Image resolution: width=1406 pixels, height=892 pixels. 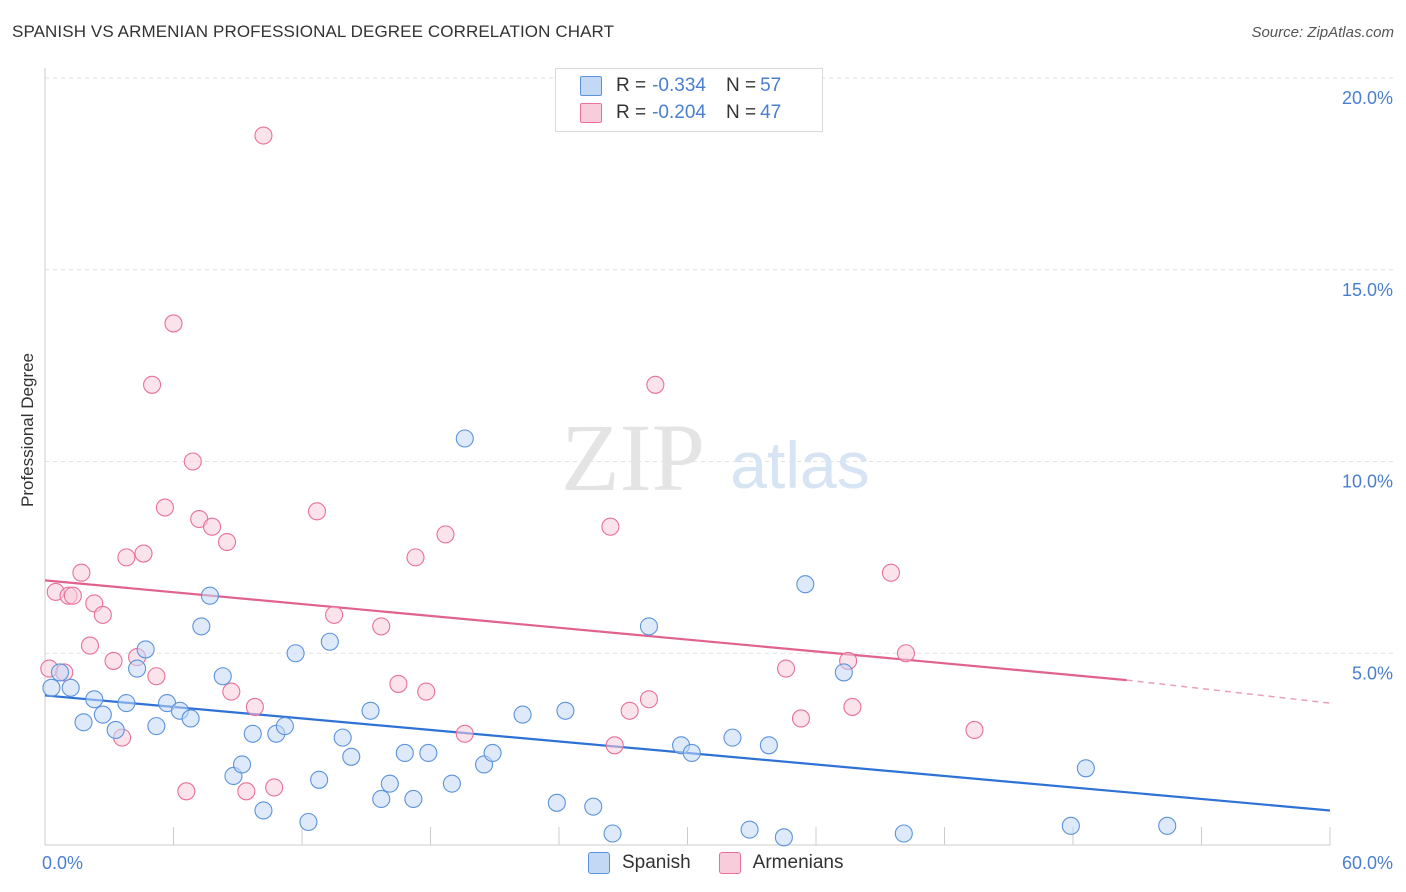 I want to click on y-tick-label: 20.0%, so click(x=1367, y=98).